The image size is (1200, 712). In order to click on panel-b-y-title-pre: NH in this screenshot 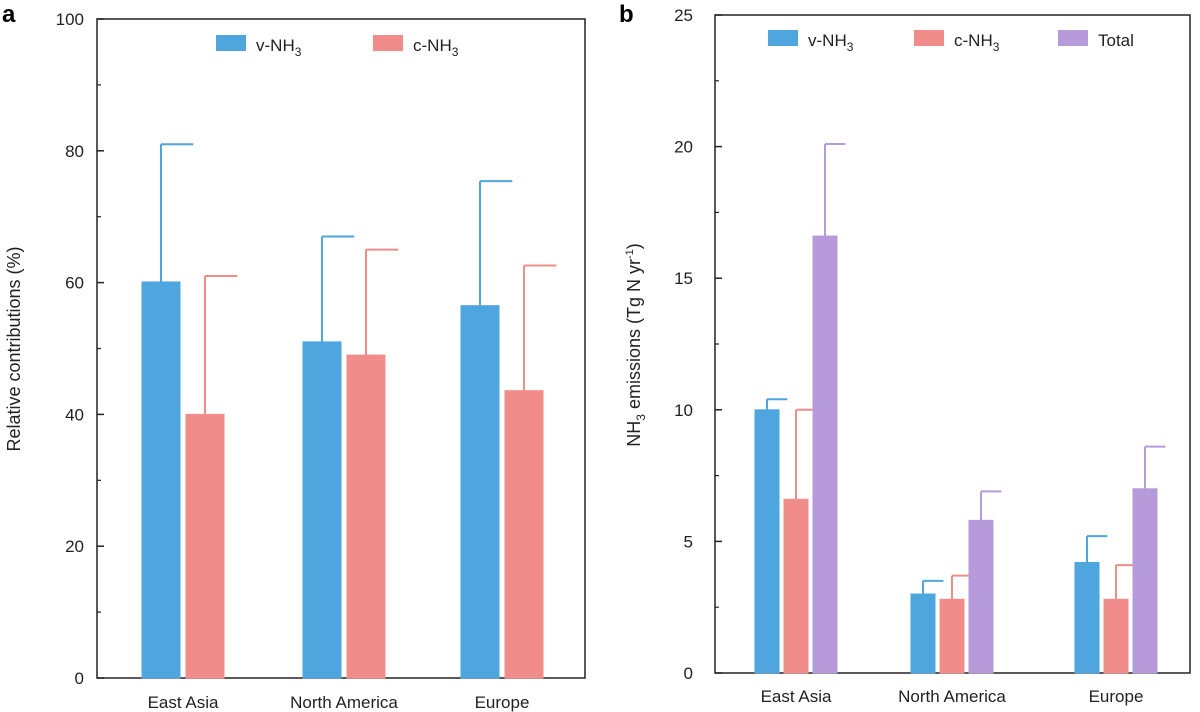, I will do `click(634, 434)`.